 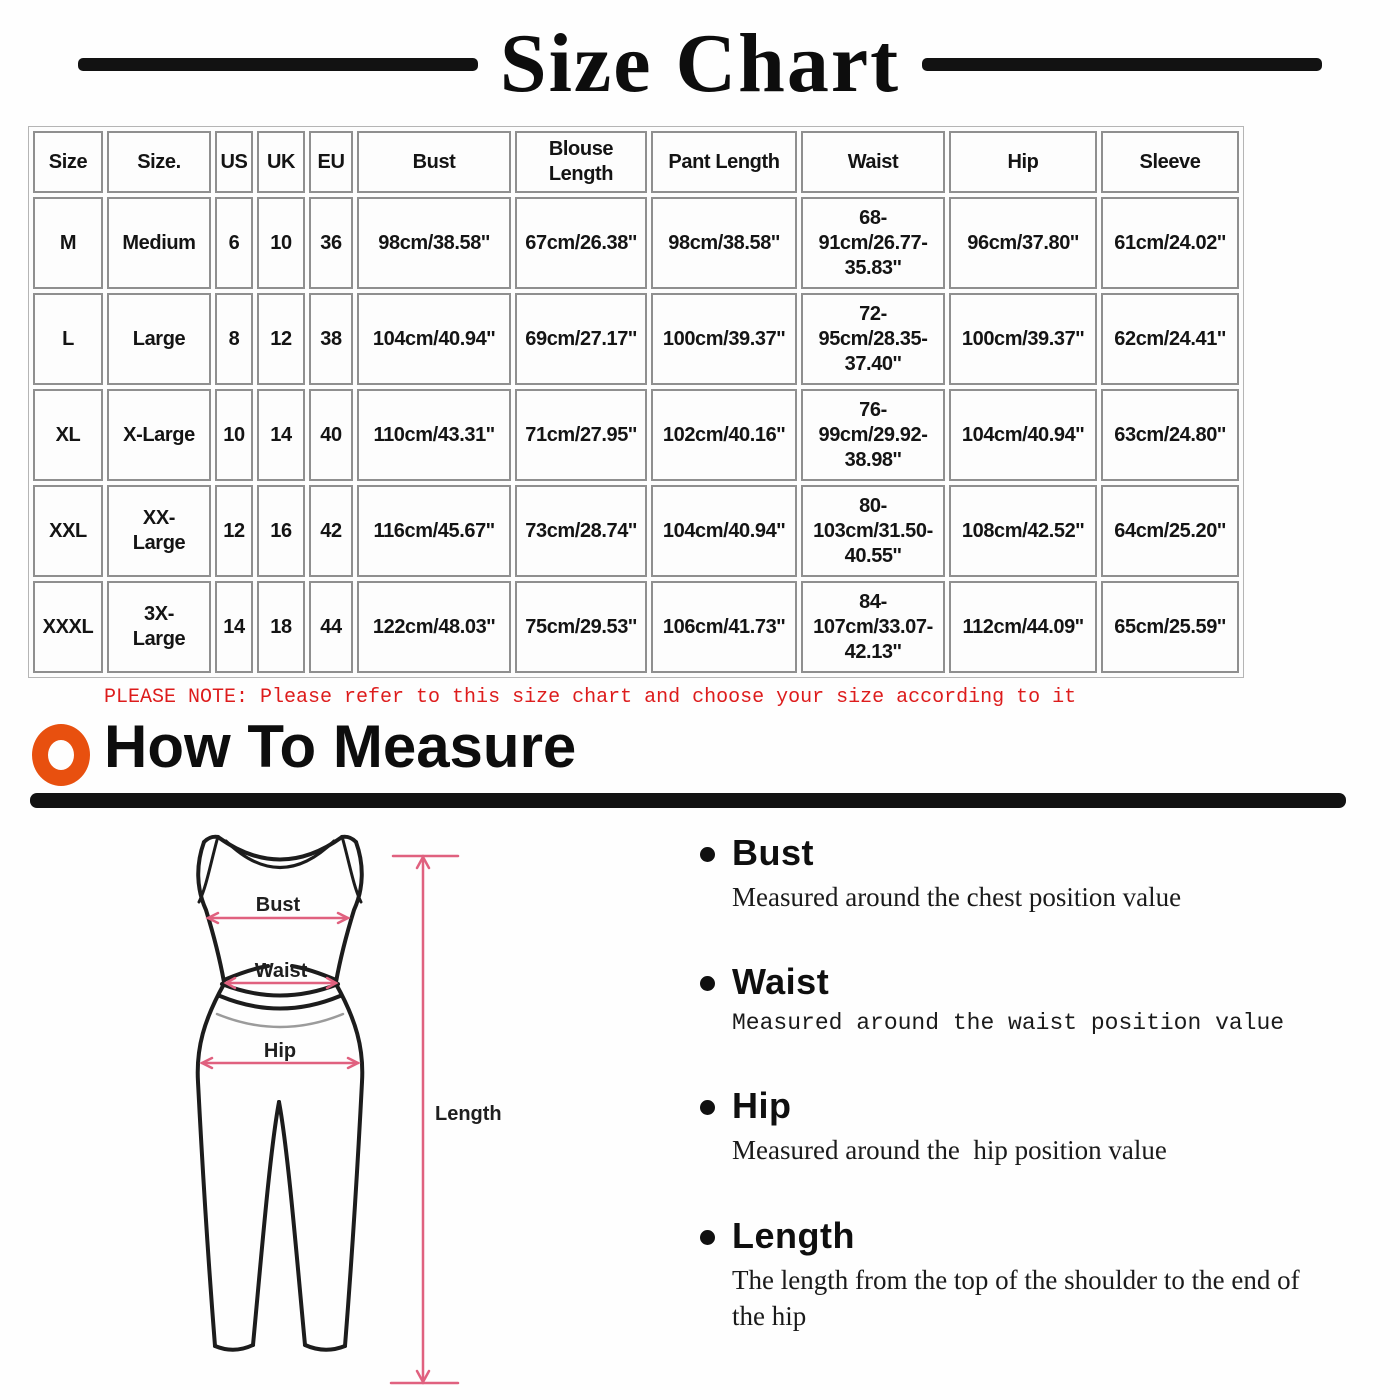 I want to click on tank-top-outline, so click(x=280, y=916).